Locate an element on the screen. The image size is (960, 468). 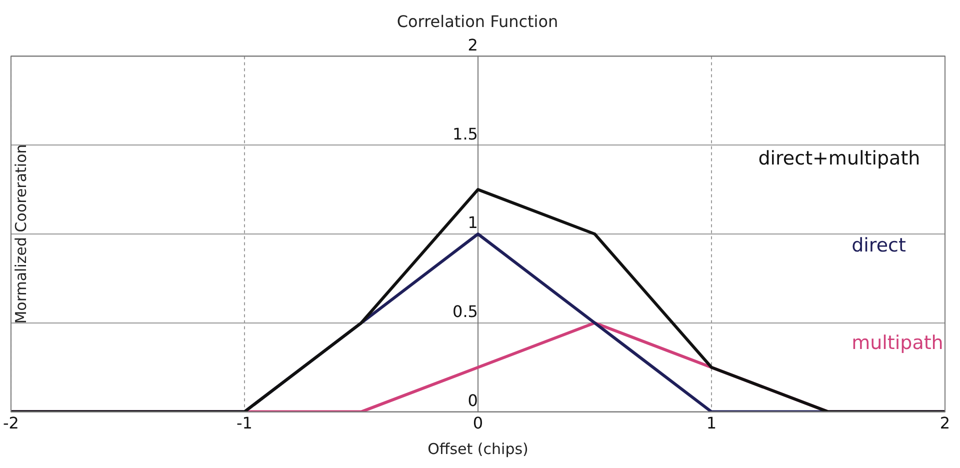
y-tick-label: 1.5 is located at coordinates (465, 134).